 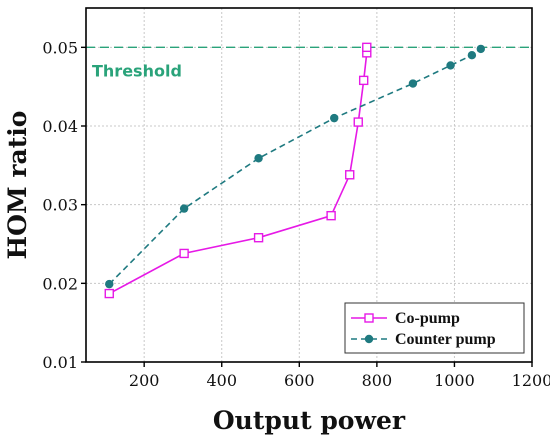 What do you see at coordinates (427, 318) in the screenshot?
I see `legend-label: Co-pump` at bounding box center [427, 318].